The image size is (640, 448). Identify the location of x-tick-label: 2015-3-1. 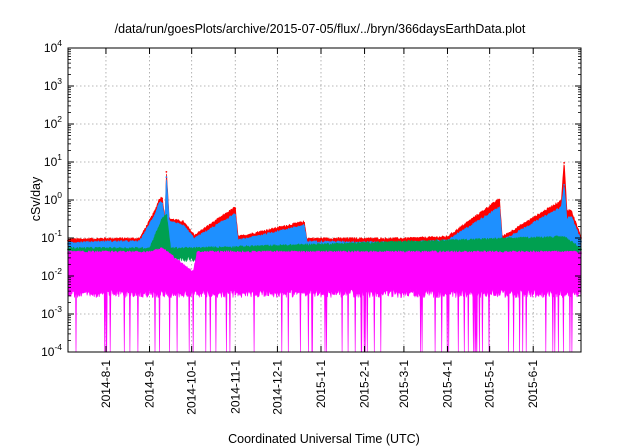
(404, 384).